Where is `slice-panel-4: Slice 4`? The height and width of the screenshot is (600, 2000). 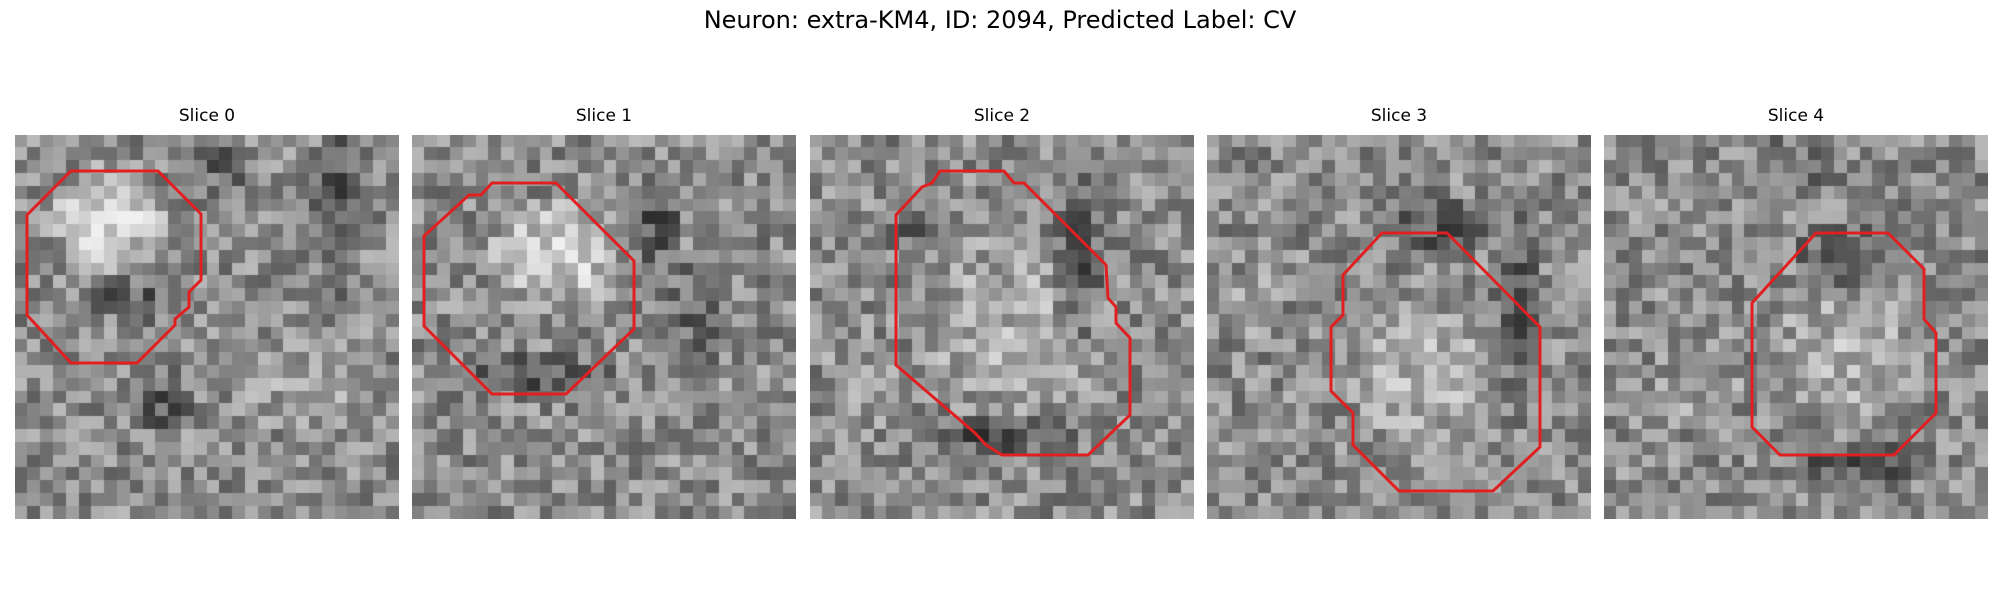 slice-panel-4: Slice 4 is located at coordinates (1796, 312).